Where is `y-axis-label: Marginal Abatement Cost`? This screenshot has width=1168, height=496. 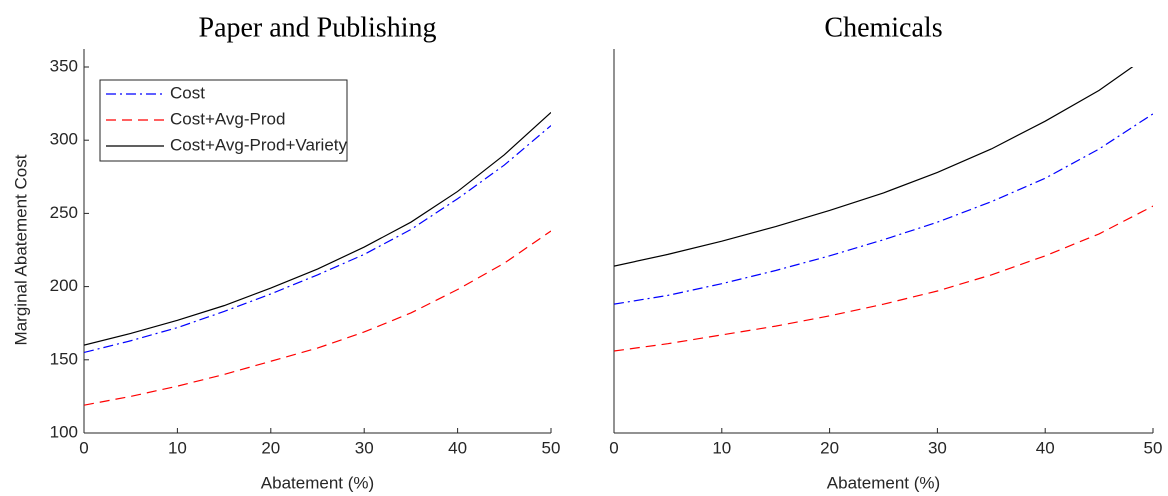
y-axis-label: Marginal Abatement Cost is located at coordinates (20, 249).